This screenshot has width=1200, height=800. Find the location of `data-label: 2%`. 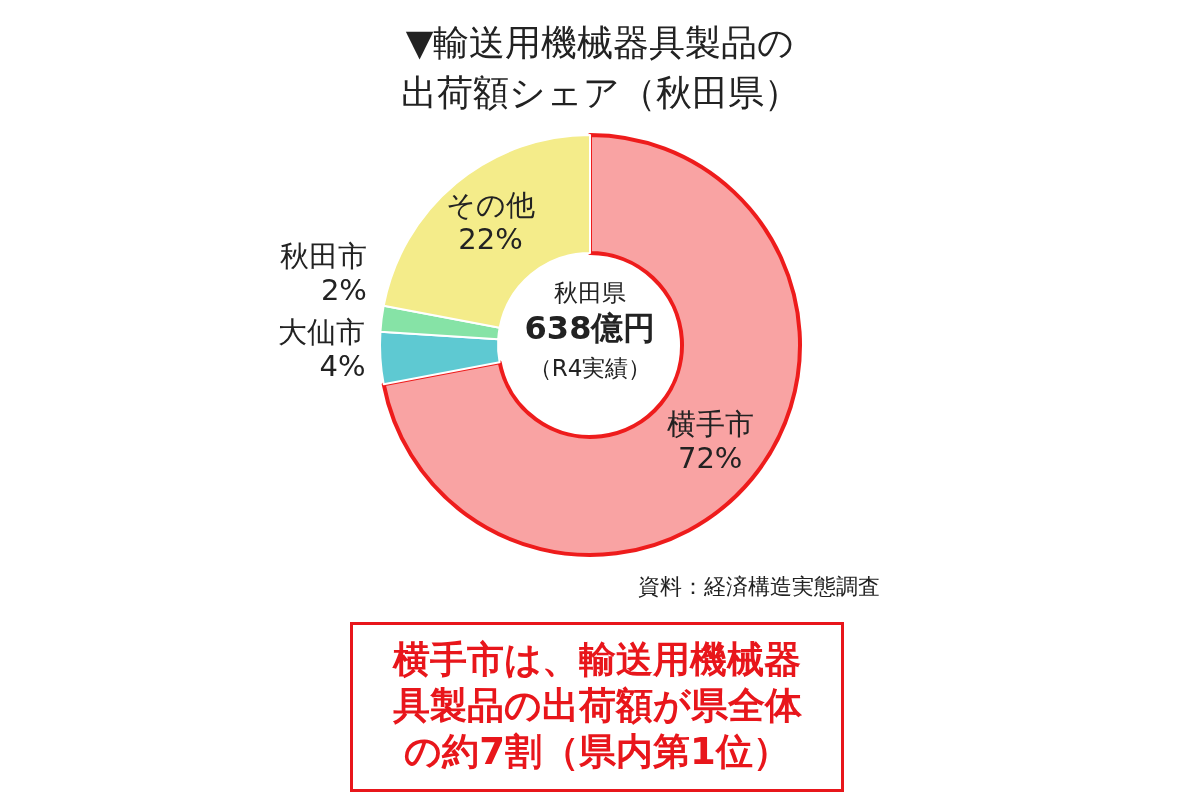

data-label: 2% is located at coordinates (343, 290).